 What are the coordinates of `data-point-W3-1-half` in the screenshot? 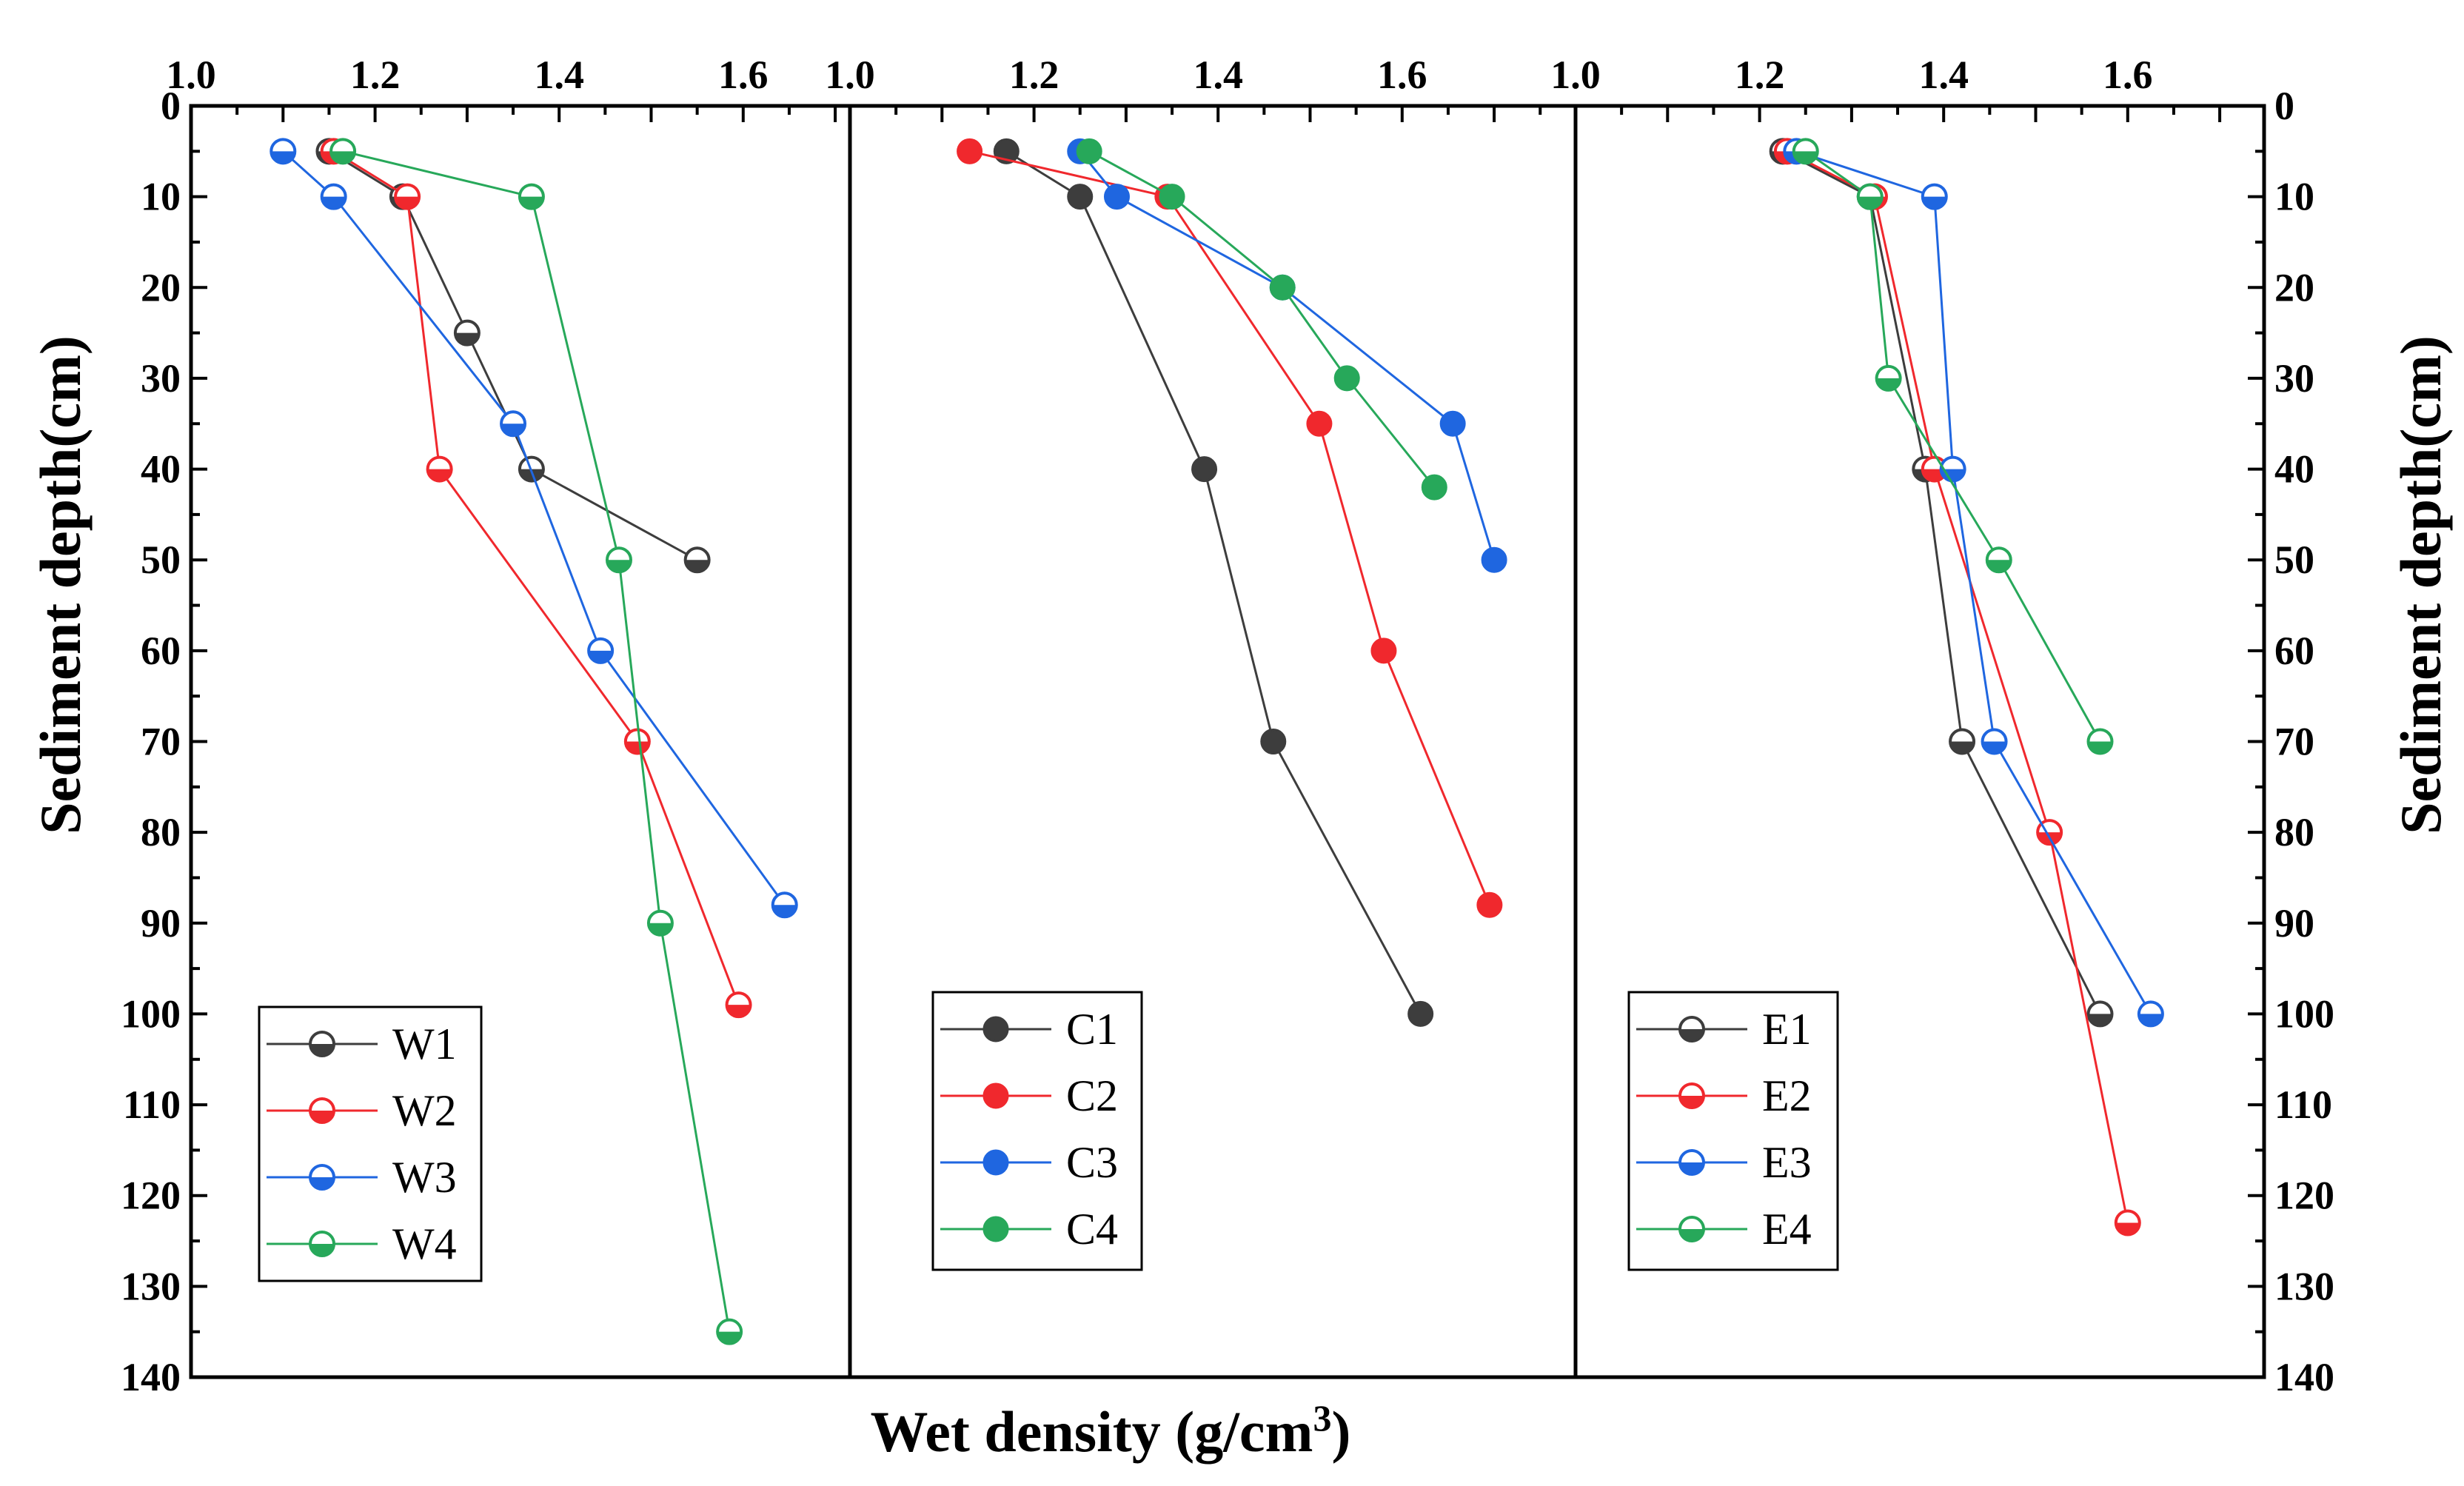 It's located at (283, 157).